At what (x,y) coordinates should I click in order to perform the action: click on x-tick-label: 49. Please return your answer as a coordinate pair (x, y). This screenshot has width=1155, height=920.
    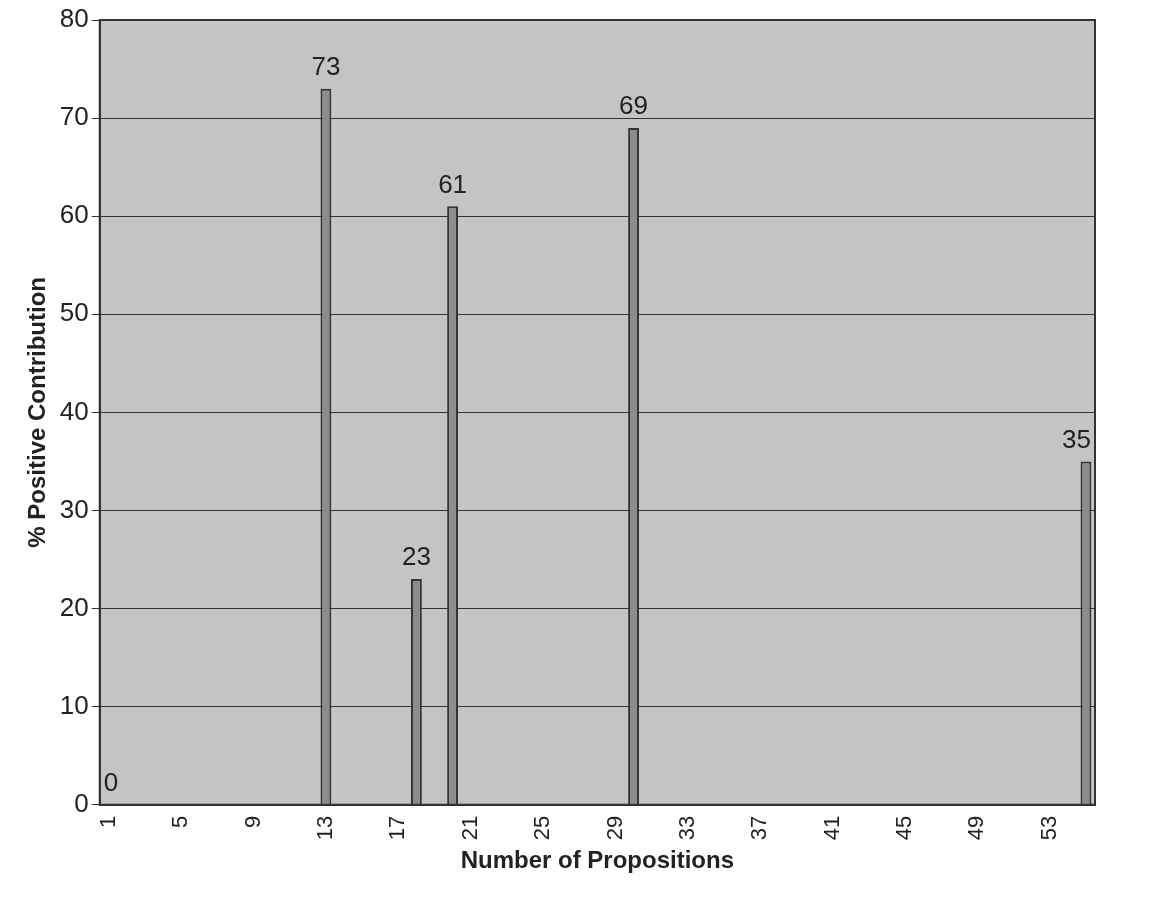
    Looking at the image, I should click on (976, 828).